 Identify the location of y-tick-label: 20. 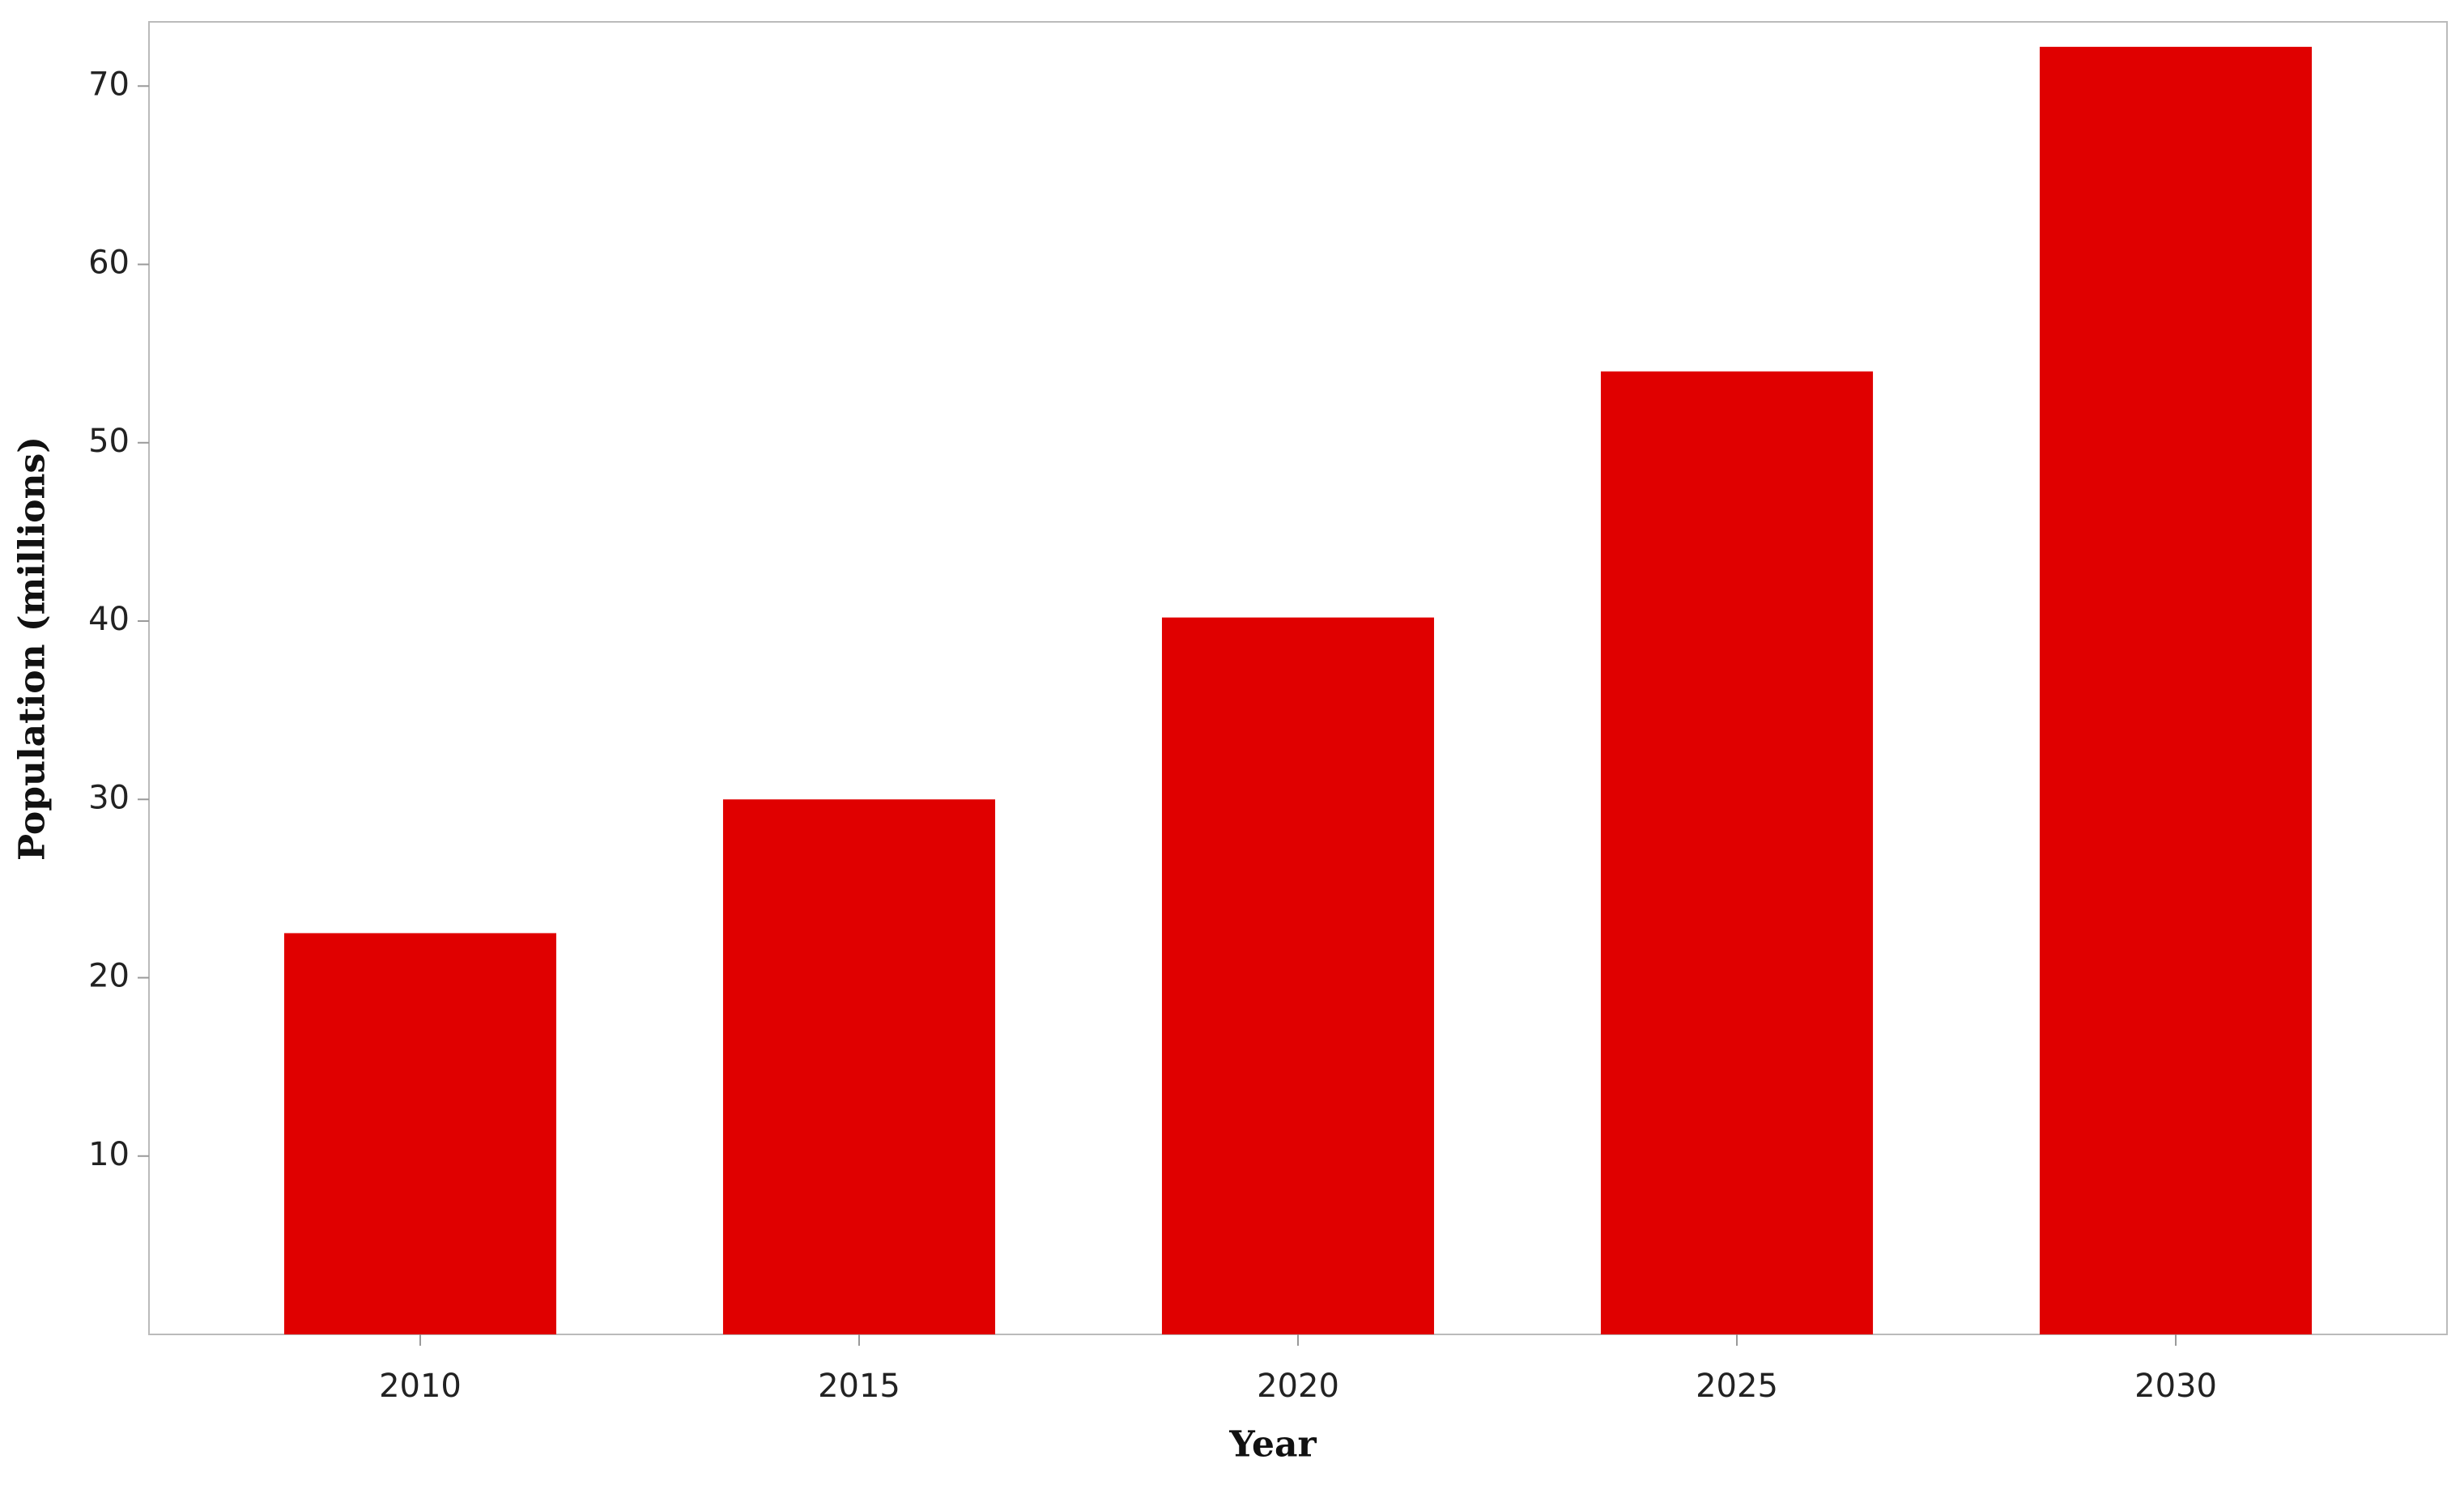
(109, 976).